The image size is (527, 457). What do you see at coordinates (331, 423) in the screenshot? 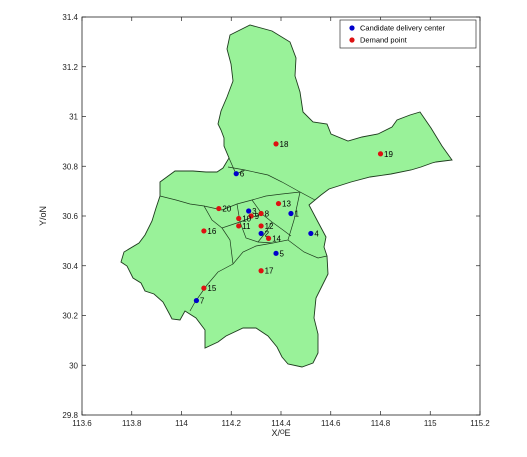
I see `x-tick-label: 114.6` at bounding box center [331, 423].